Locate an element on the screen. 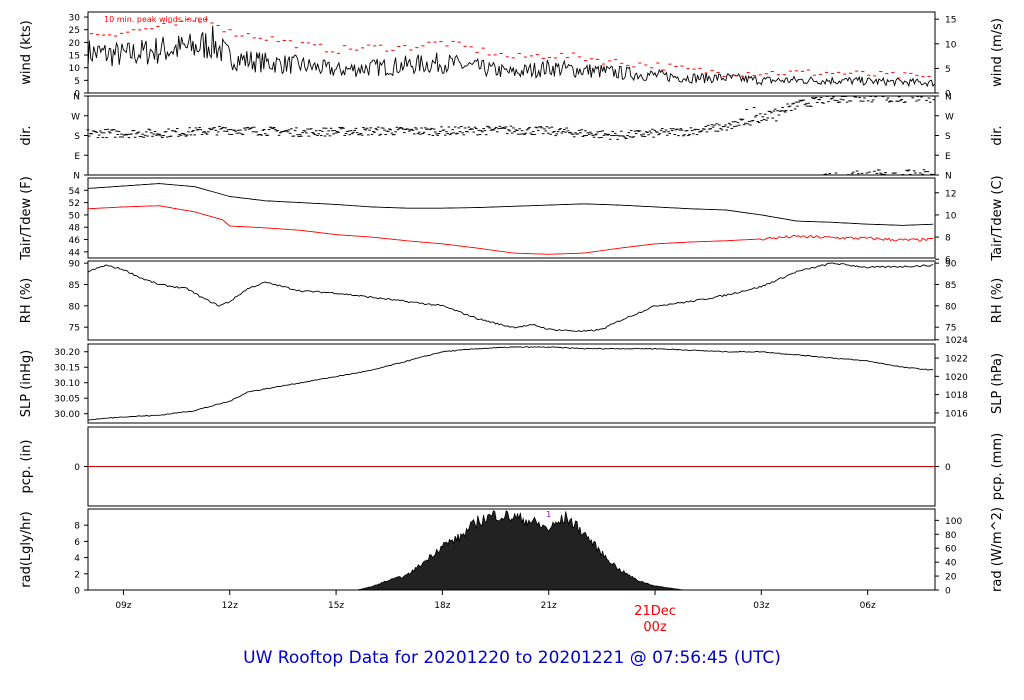 The width and height of the screenshot is (1024, 700). wind-right-axis-label: 10 is located at coordinates (951, 45).